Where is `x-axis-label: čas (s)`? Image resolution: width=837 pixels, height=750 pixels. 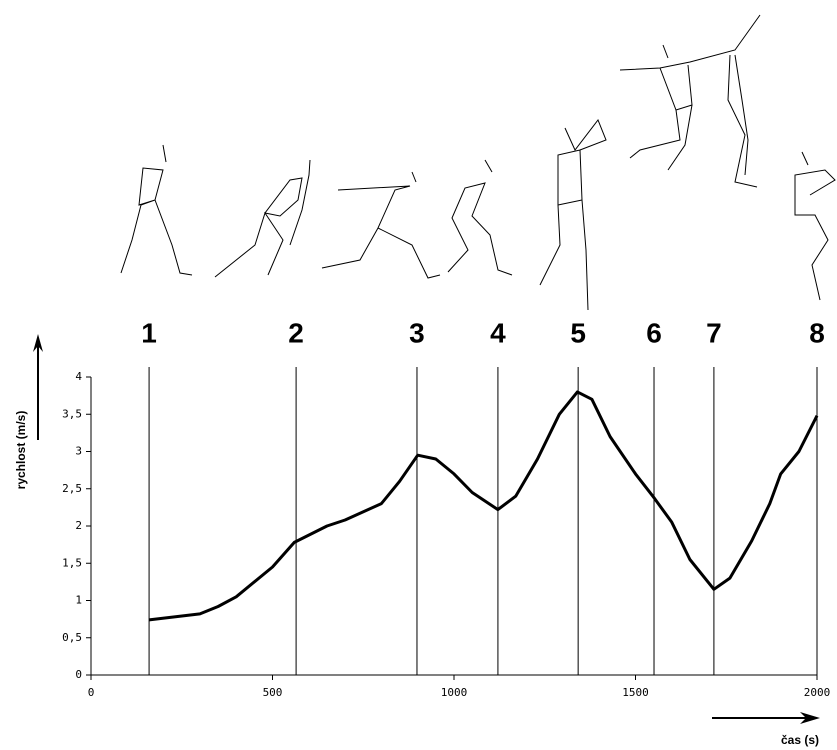 x-axis-label: čas (s) is located at coordinates (800, 740).